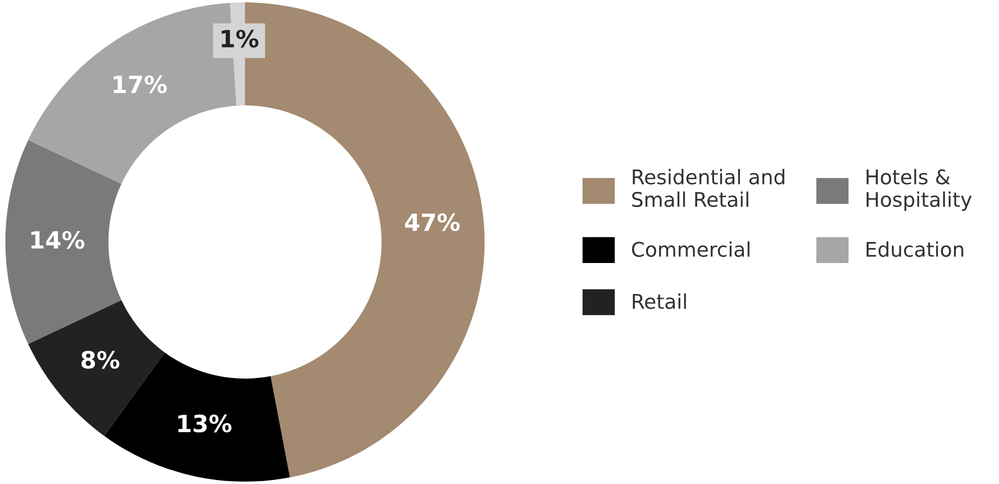 The image size is (999, 484). I want to click on data-label: 17%, so click(140, 84).